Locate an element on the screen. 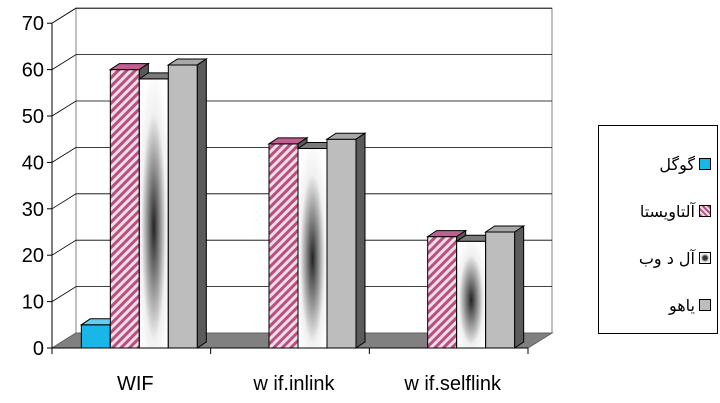 Image resolution: width=720 pixels, height=403 pixels. legend-label-yahoo: یاهو is located at coordinates (681, 305).